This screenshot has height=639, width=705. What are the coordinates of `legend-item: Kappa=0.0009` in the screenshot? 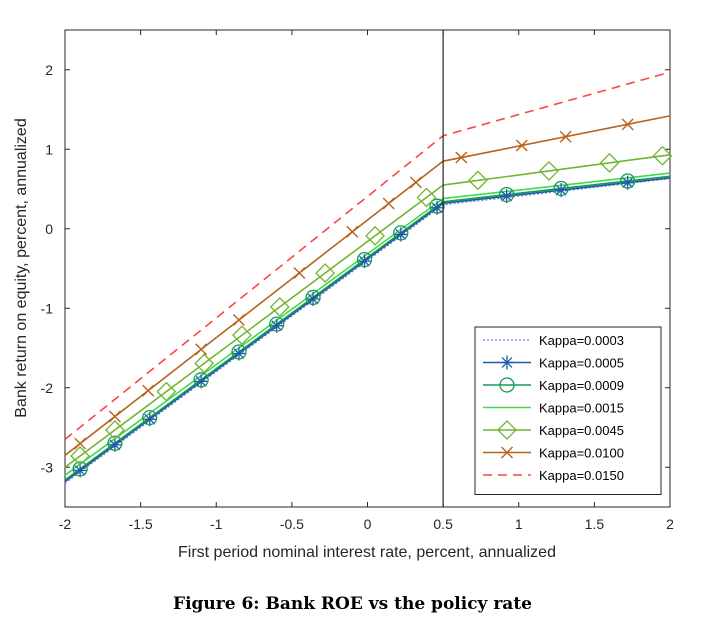 It's located at (553, 385).